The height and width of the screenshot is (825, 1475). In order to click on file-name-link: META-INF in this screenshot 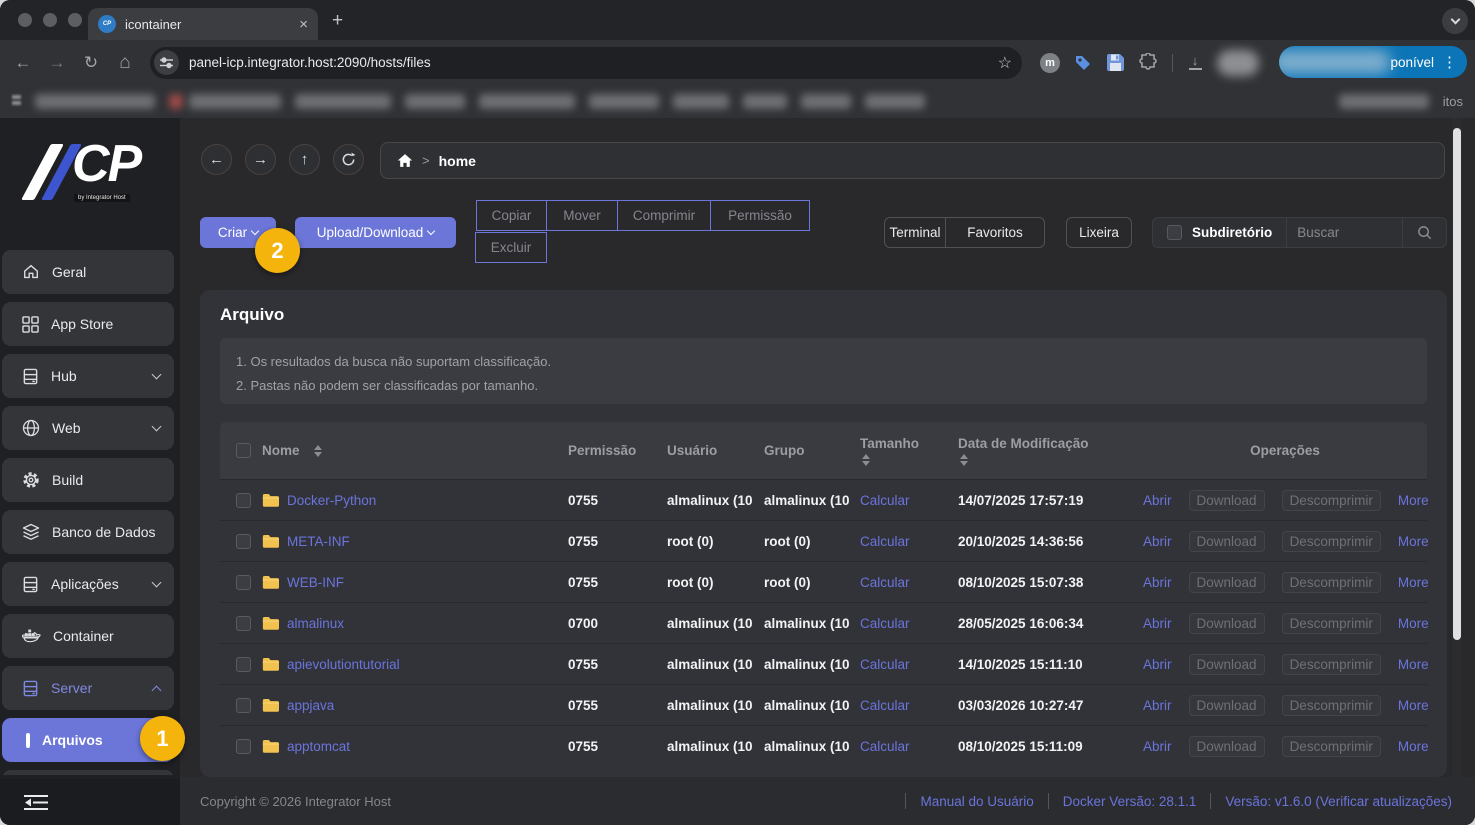, I will do `click(318, 541)`.